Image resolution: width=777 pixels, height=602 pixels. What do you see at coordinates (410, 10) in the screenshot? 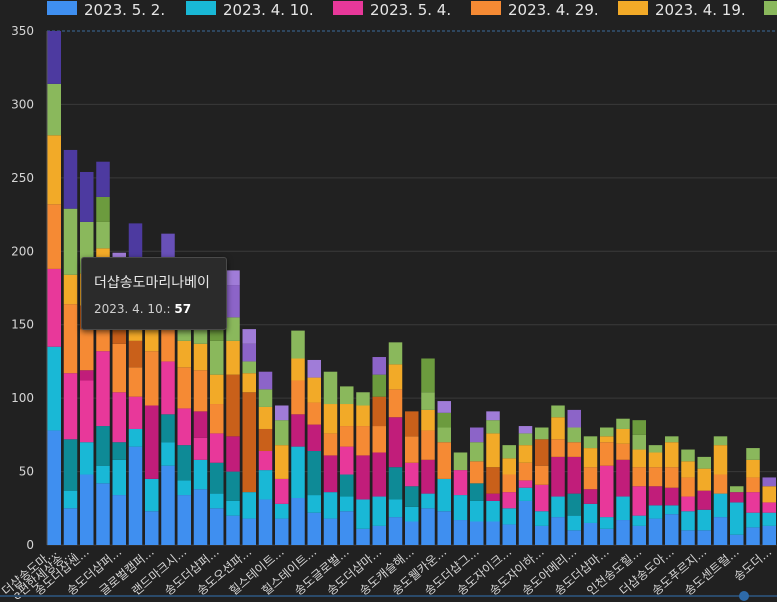
I see `legend-label: 2023. 5. 4.` at bounding box center [410, 10].